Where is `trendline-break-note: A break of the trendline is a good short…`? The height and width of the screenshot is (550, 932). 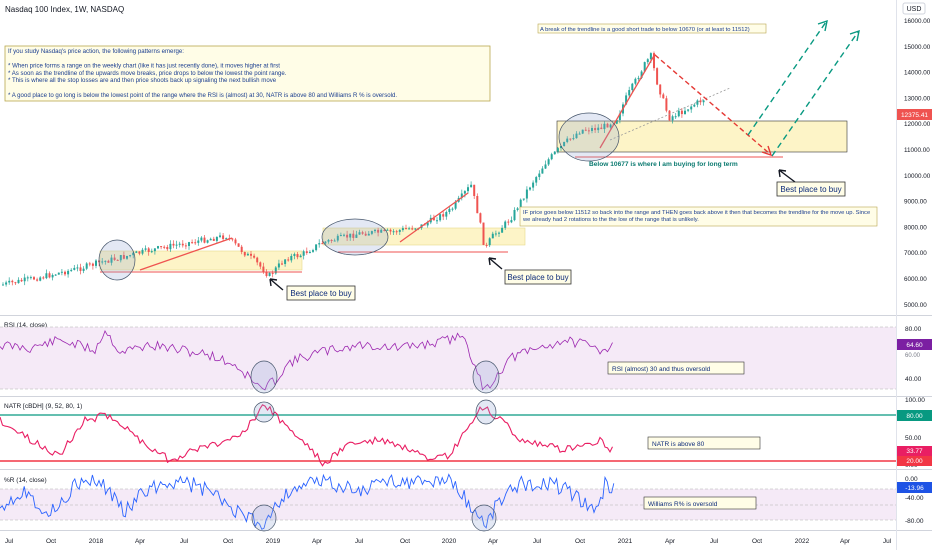
trendline-break-note: A break of the trendline is a good short… is located at coordinates (652, 28).